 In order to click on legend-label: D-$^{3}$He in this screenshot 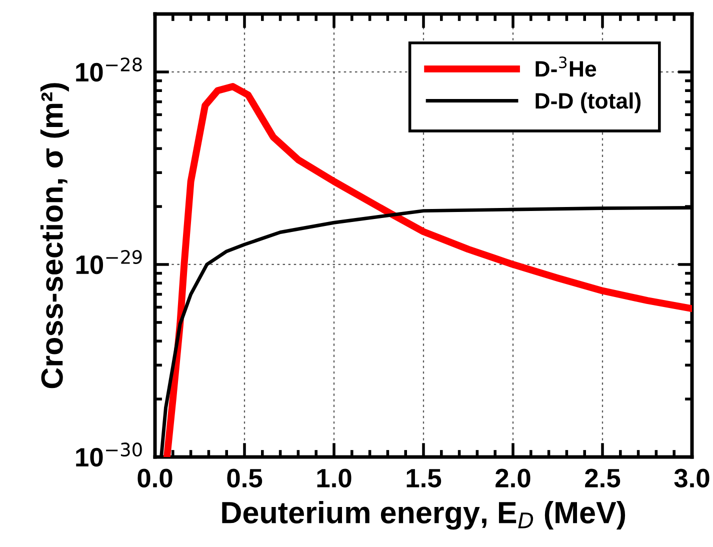, I will do `click(566, 66)`.